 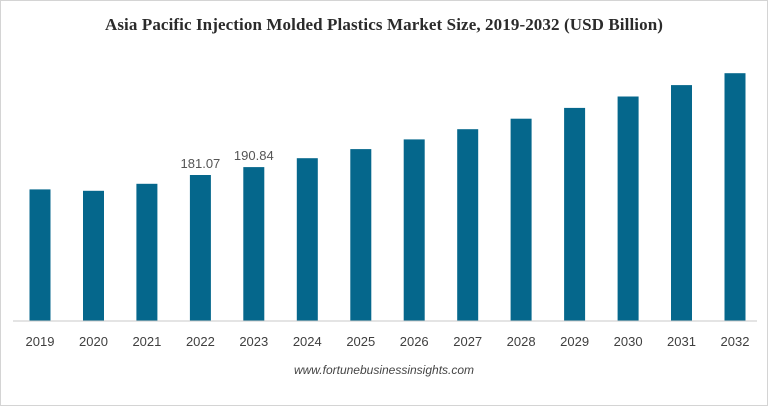 I want to click on bar-2025, so click(x=361, y=235).